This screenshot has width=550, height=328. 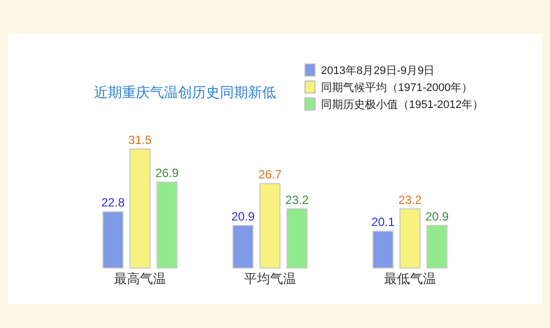 What do you see at coordinates (410, 278) in the screenshot?
I see `x-tick-label: 最低气温` at bounding box center [410, 278].